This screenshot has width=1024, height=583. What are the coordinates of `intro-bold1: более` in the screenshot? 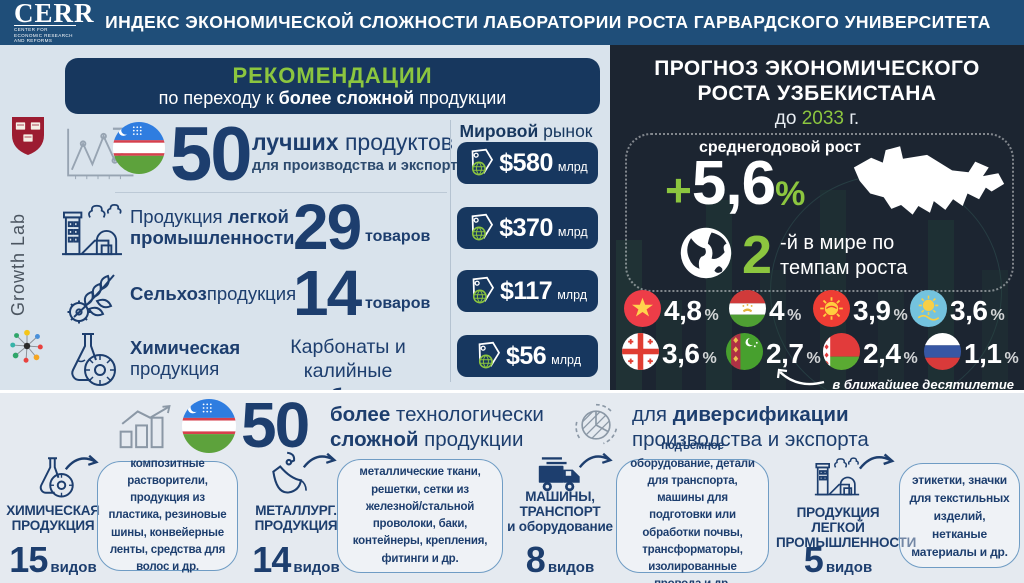 It's located at (360, 414).